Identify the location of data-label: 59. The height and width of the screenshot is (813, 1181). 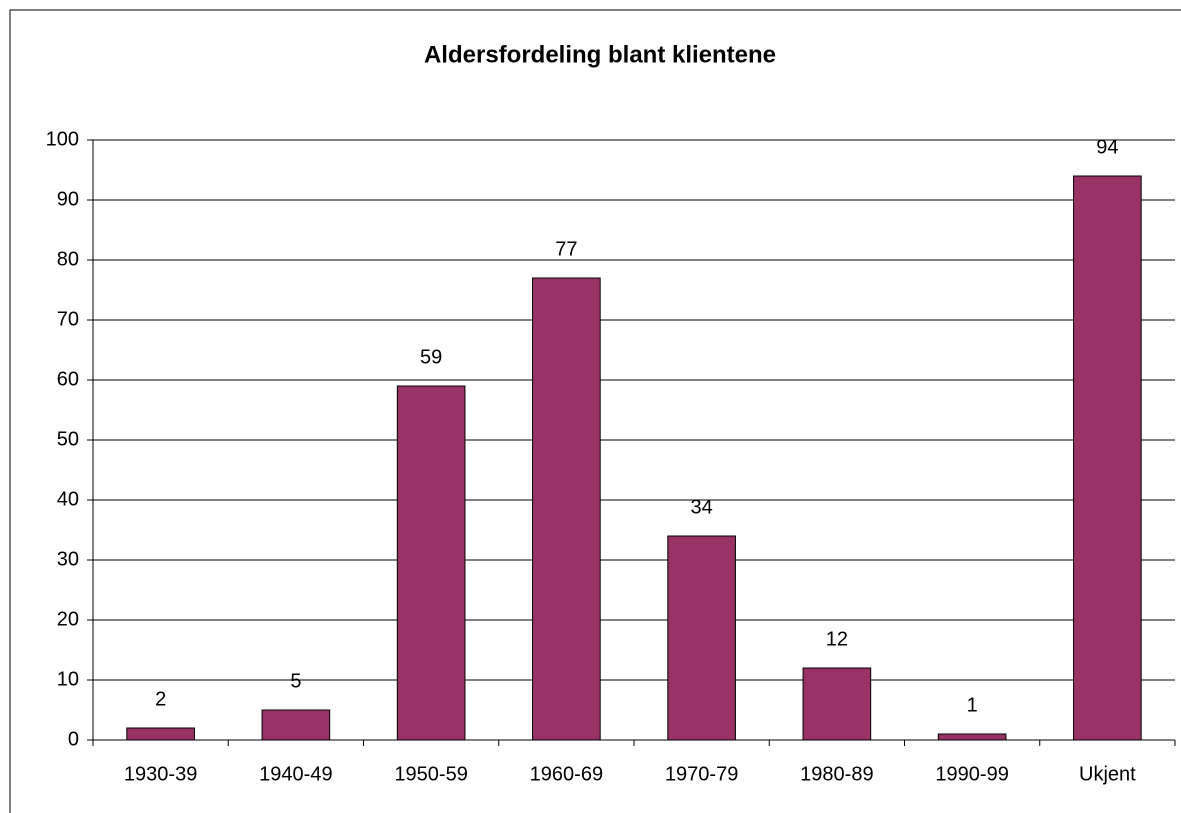
(431, 357).